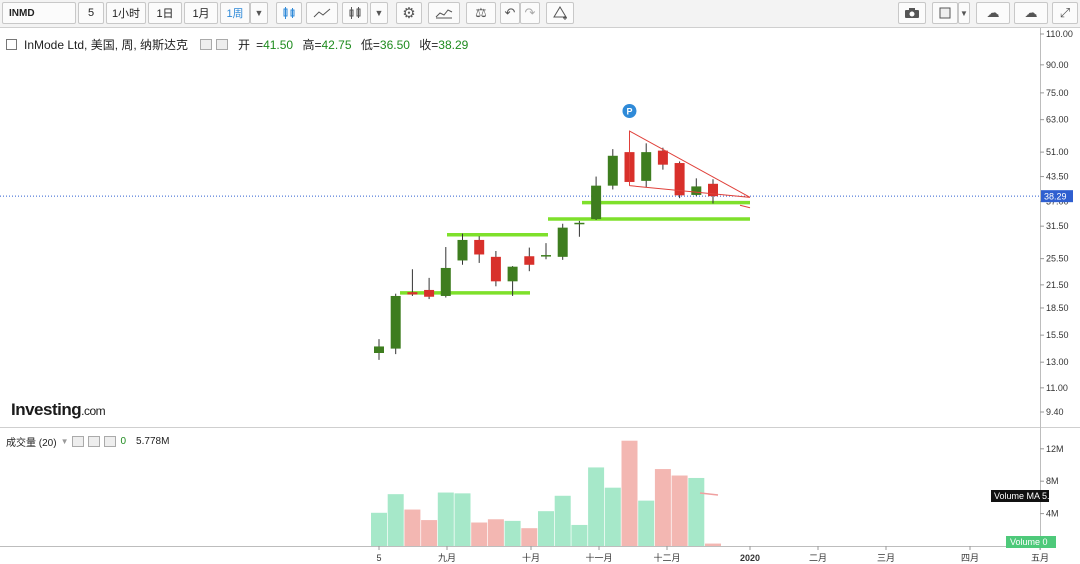 The height and width of the screenshot is (564, 1080). Describe the element at coordinates (444, 13) in the screenshot. I see `indicators-icon` at that location.